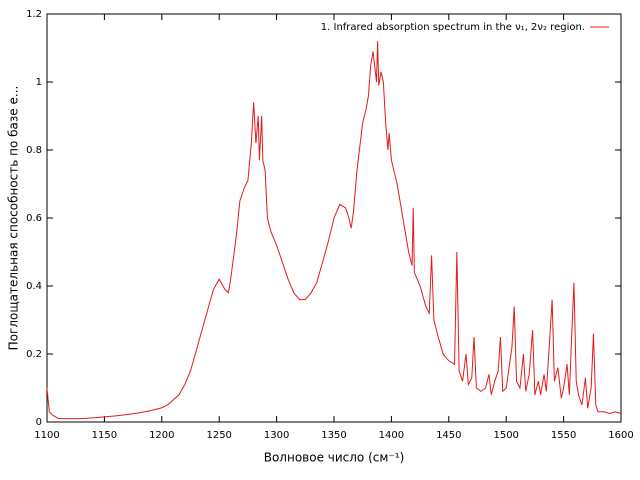  Describe the element at coordinates (34, 14) in the screenshot. I see `y-tick-label: 1.2` at that location.